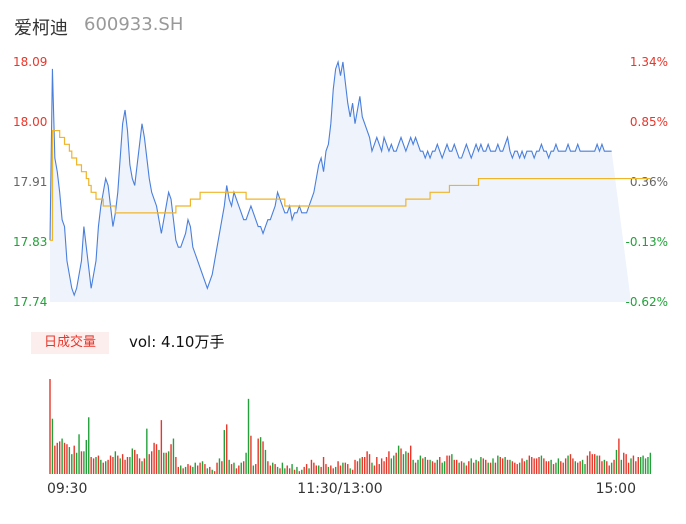 This screenshot has height=524, width=686. I want to click on y-tick-price: 17.91, so click(30, 182).